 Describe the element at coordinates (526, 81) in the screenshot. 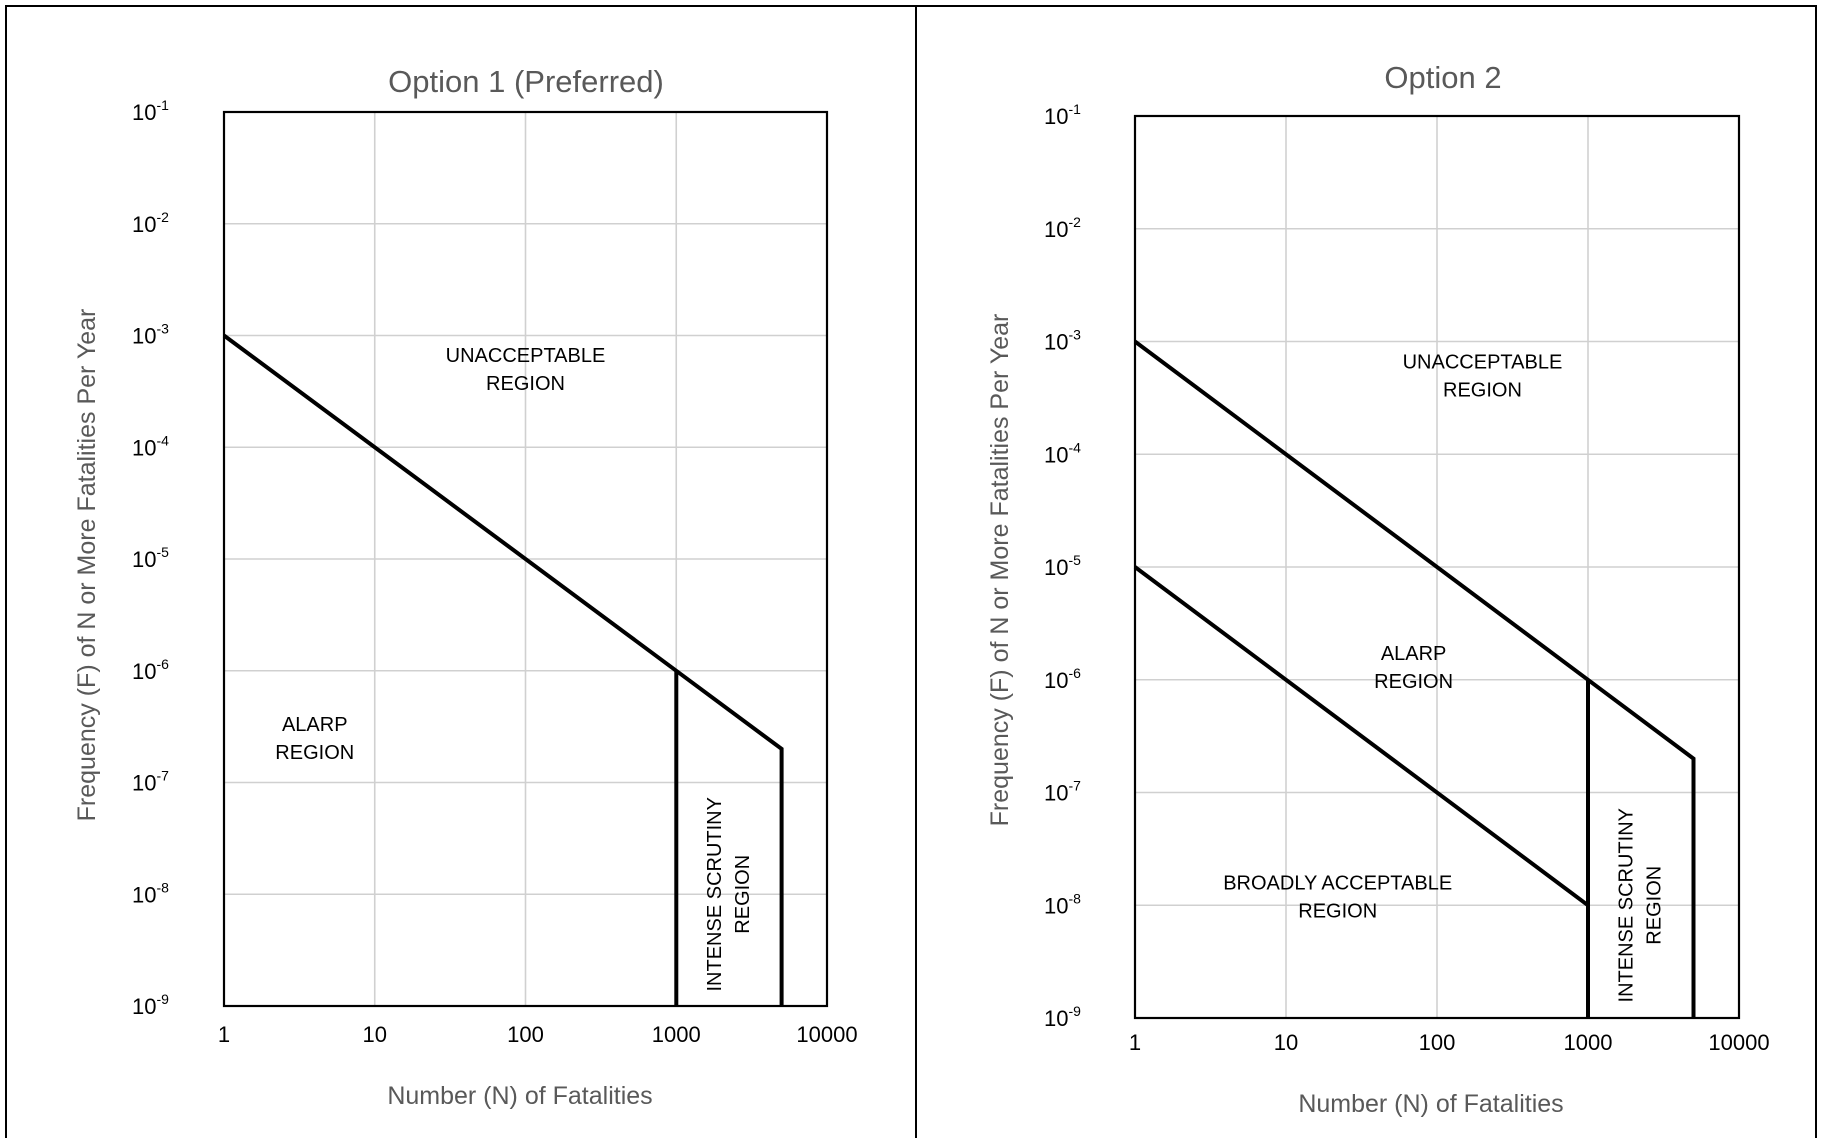

I see `chart-title: Option 1 (Preferred)` at that location.